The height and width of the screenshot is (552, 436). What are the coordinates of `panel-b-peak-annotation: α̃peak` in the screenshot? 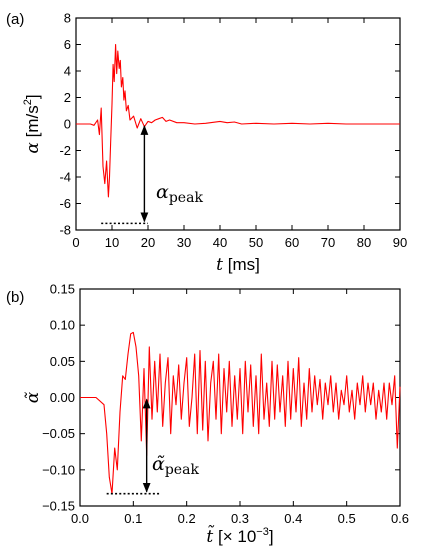 It's located at (175, 465).